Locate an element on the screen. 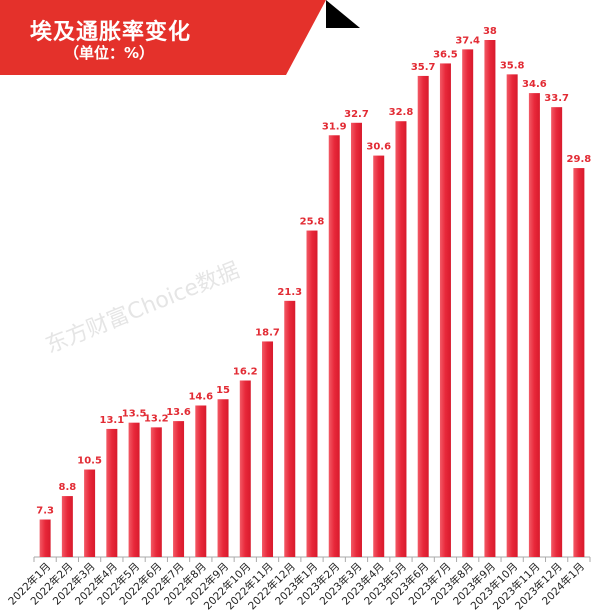  data-label: 31.9 is located at coordinates (334, 126).